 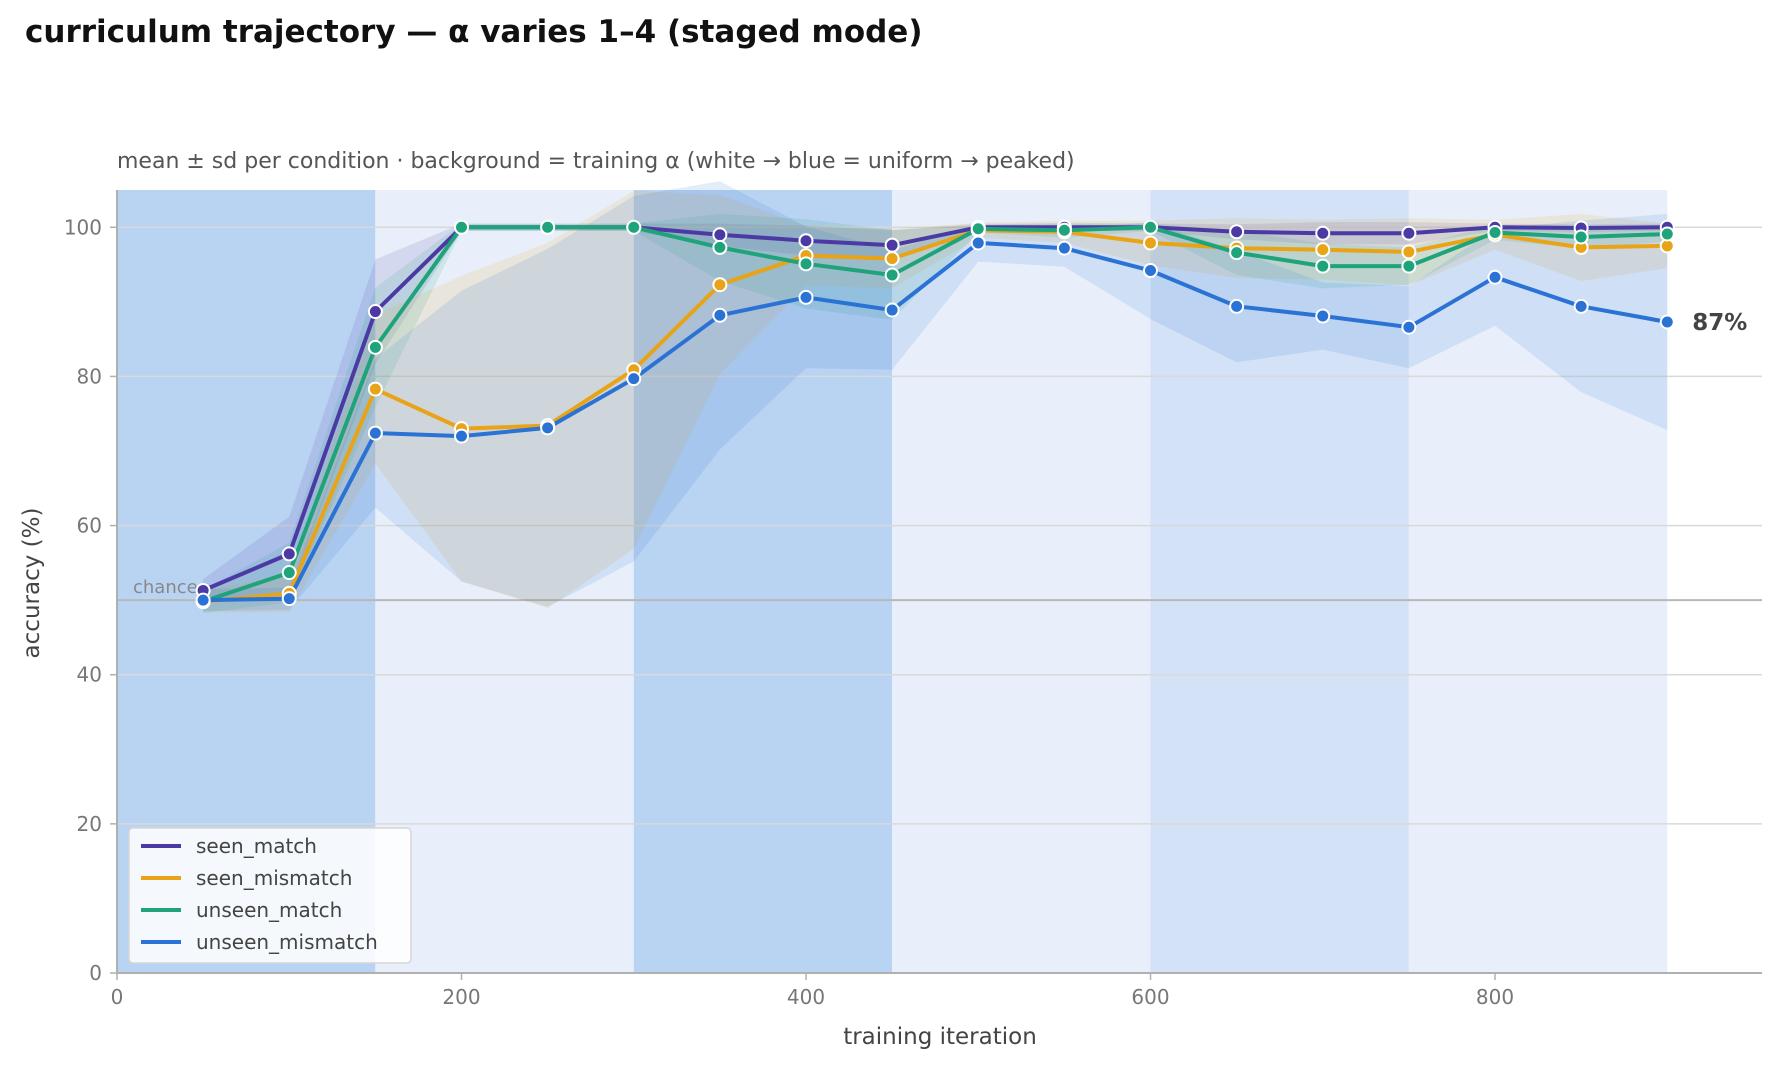 I want to click on end-value-label: 87%, so click(x=1719, y=323).